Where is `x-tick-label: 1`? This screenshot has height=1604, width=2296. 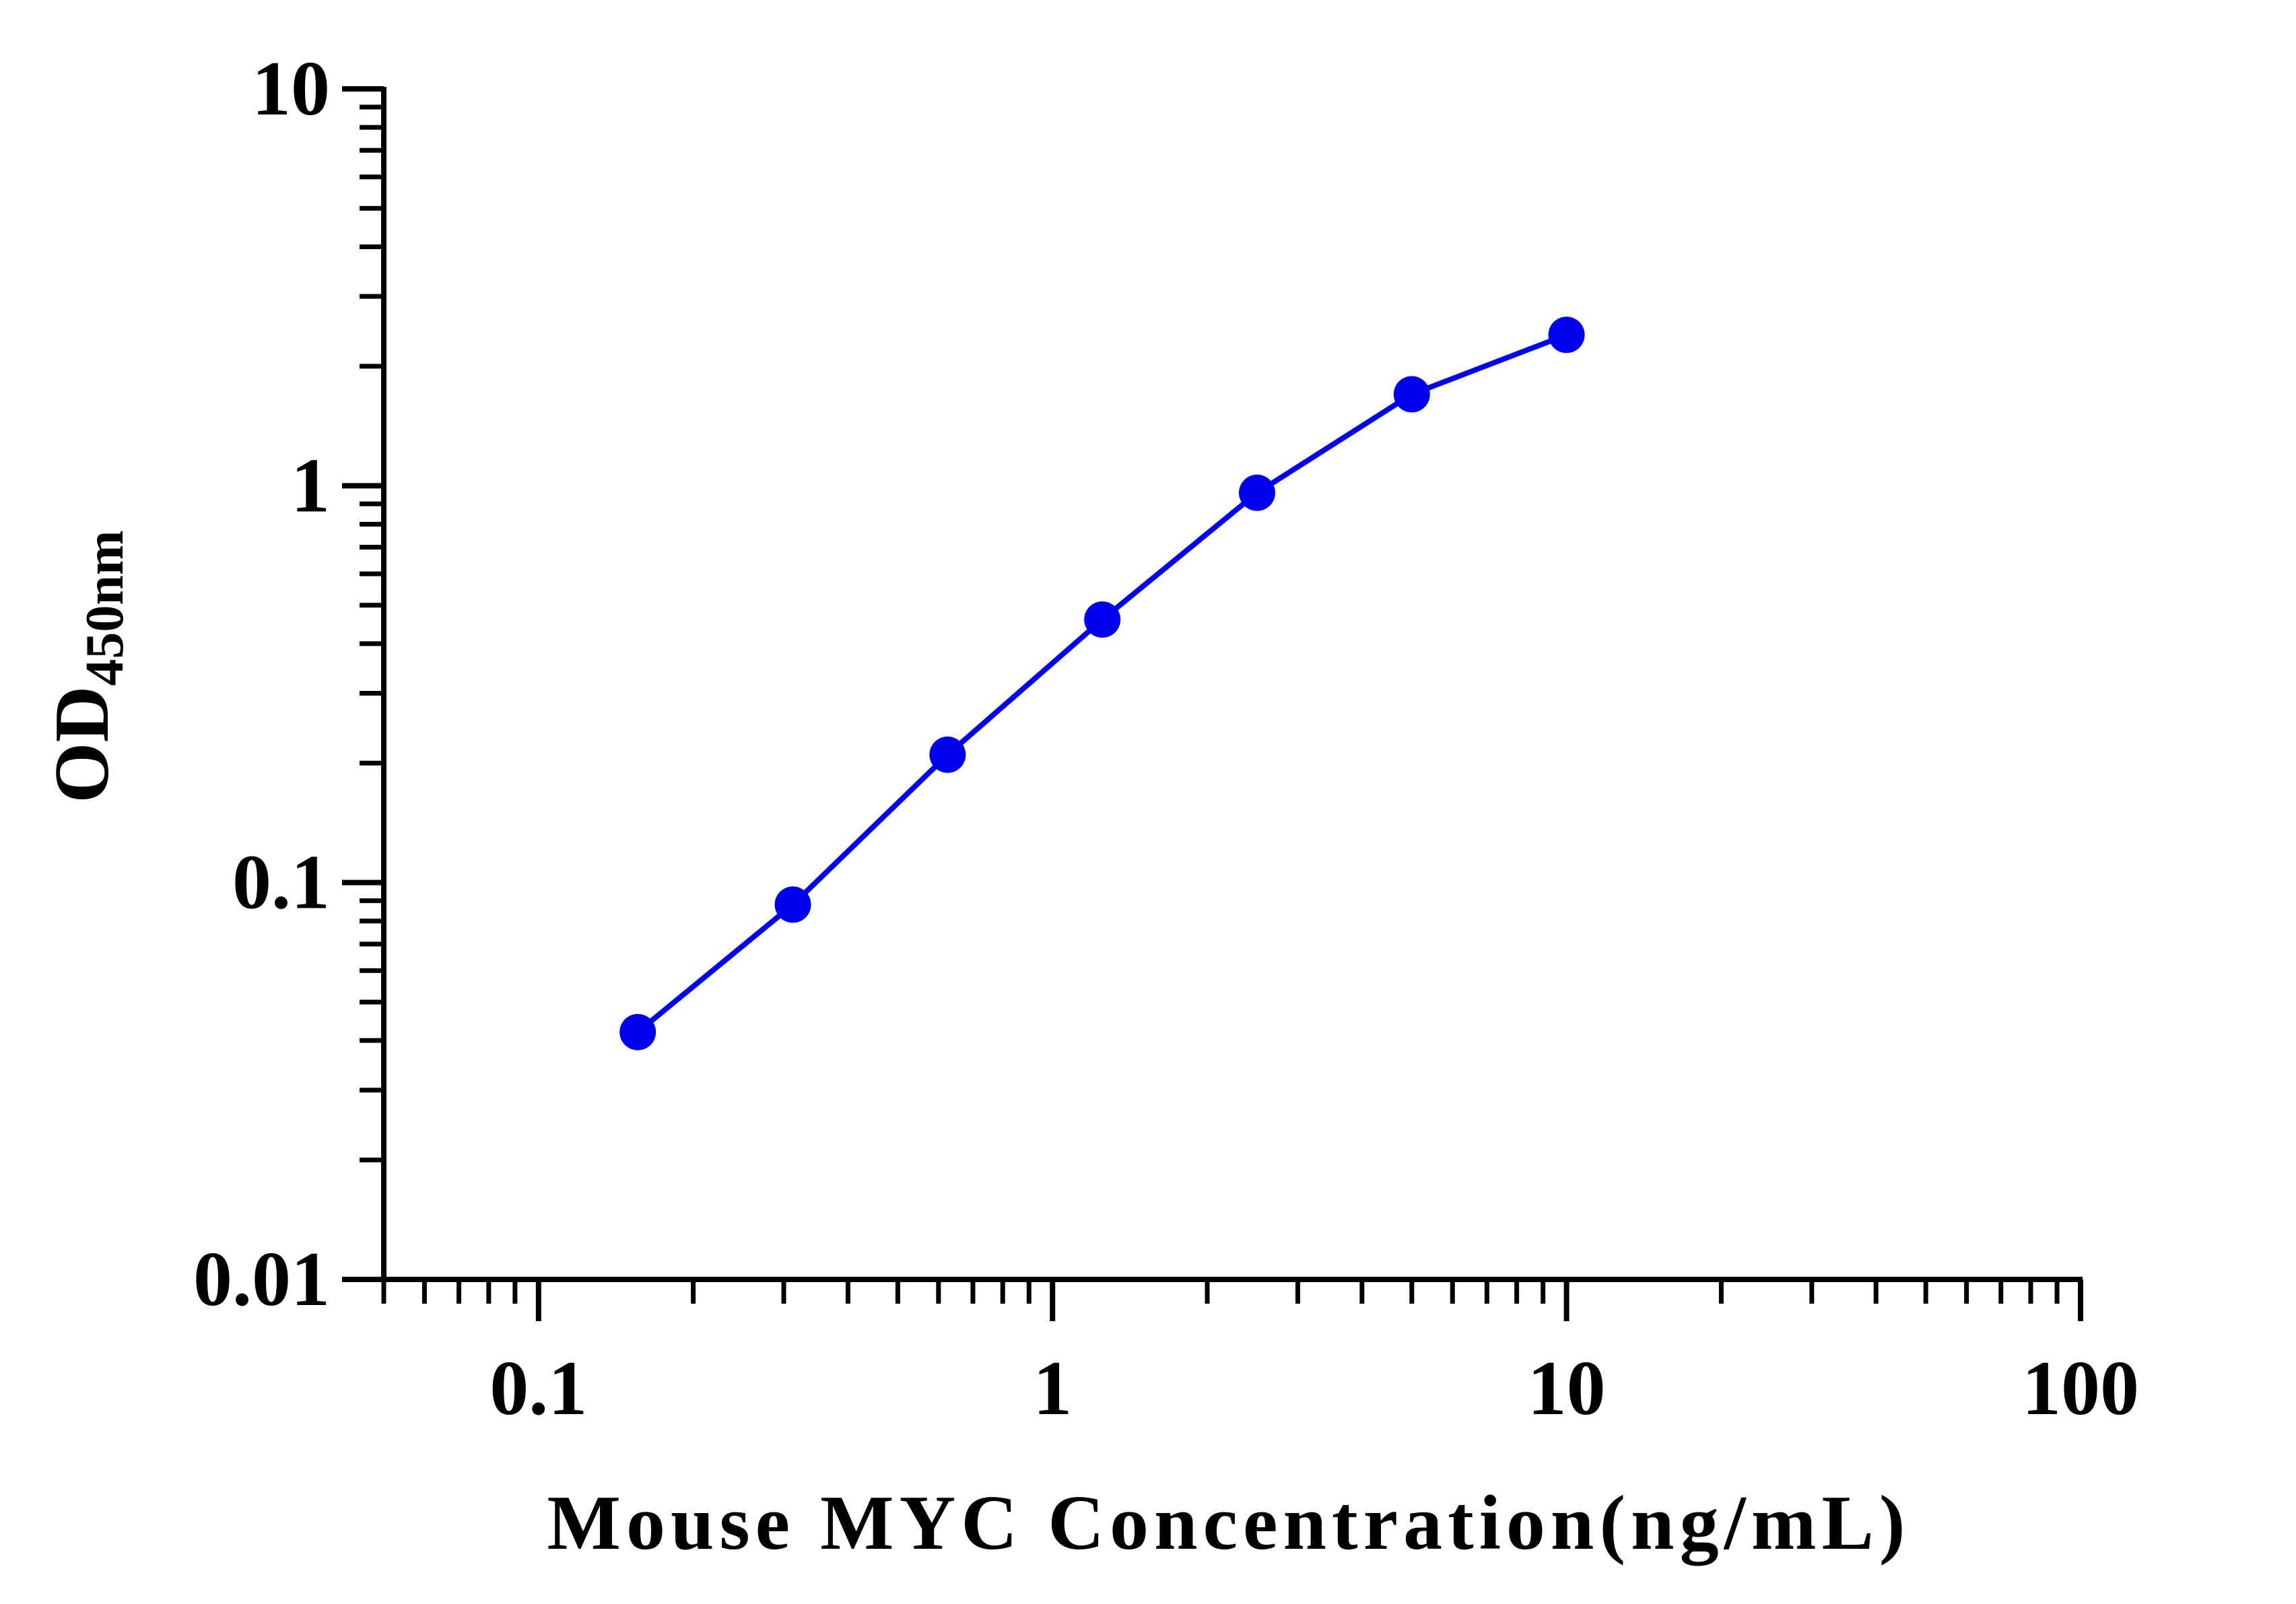
x-tick-label: 1 is located at coordinates (1052, 1389).